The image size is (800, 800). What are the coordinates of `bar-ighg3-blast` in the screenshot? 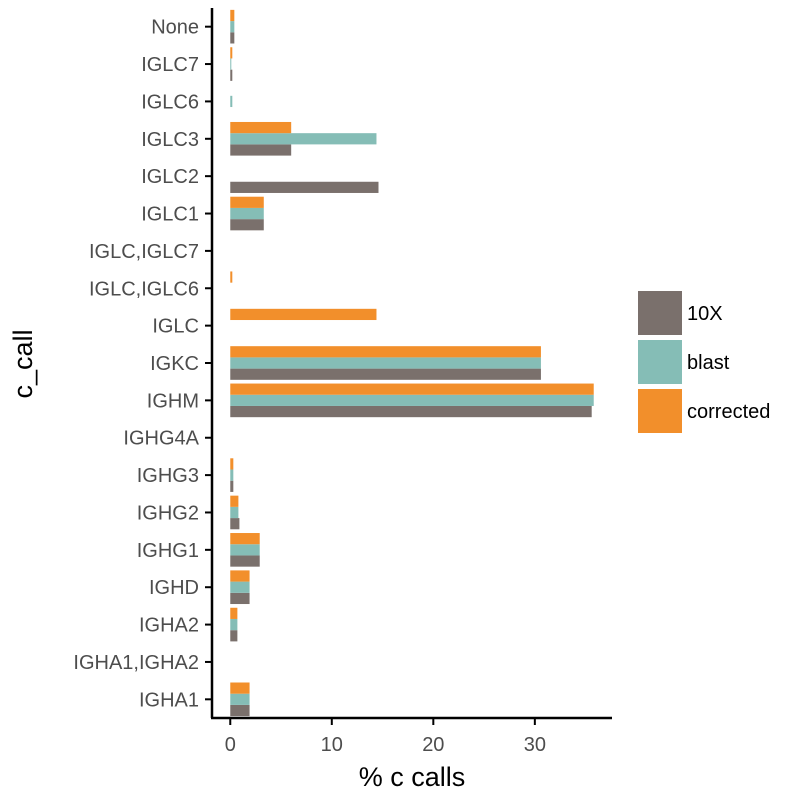 It's located at (232, 475).